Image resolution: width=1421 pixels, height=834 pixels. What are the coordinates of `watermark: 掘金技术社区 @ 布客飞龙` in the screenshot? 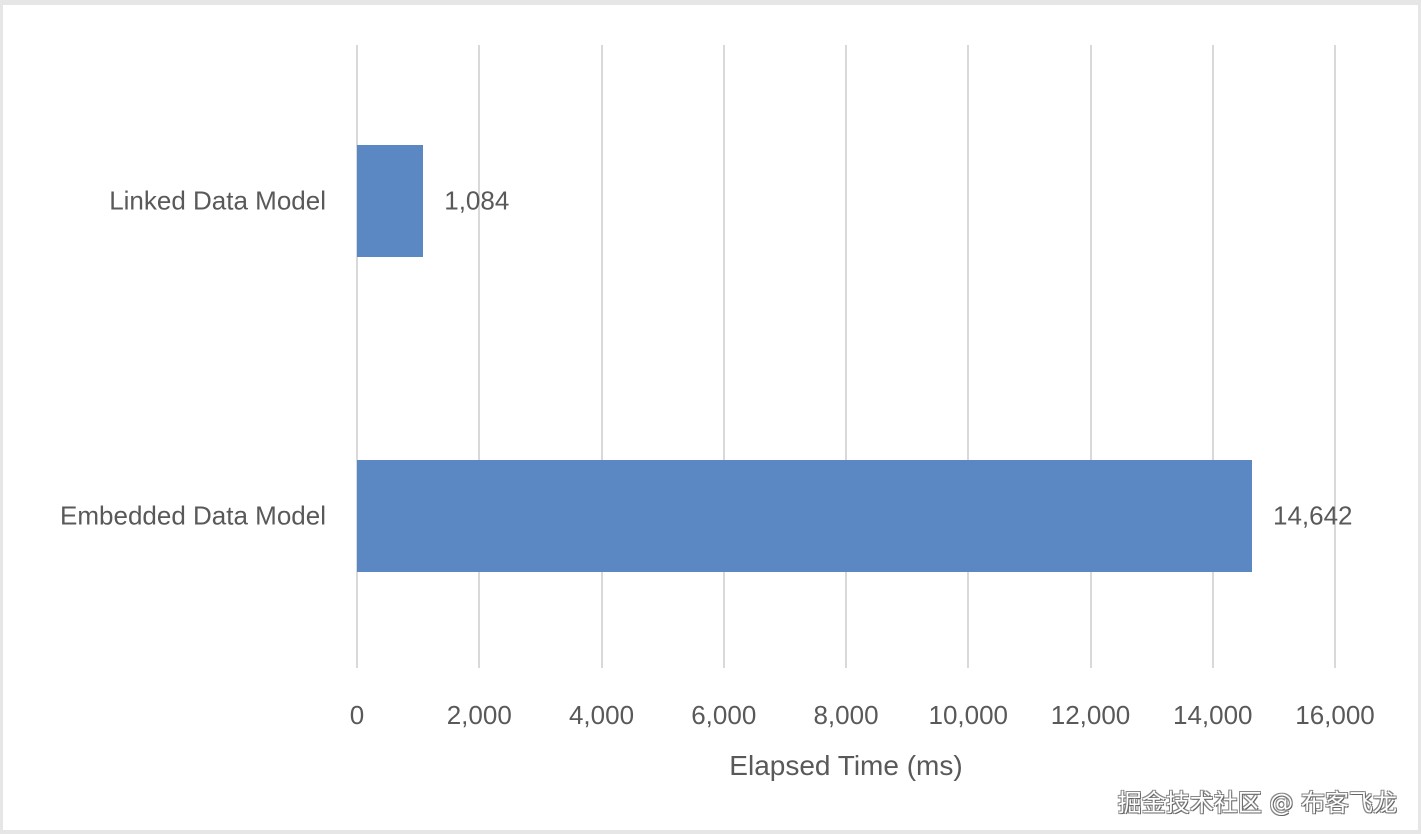 It's located at (1257, 803).